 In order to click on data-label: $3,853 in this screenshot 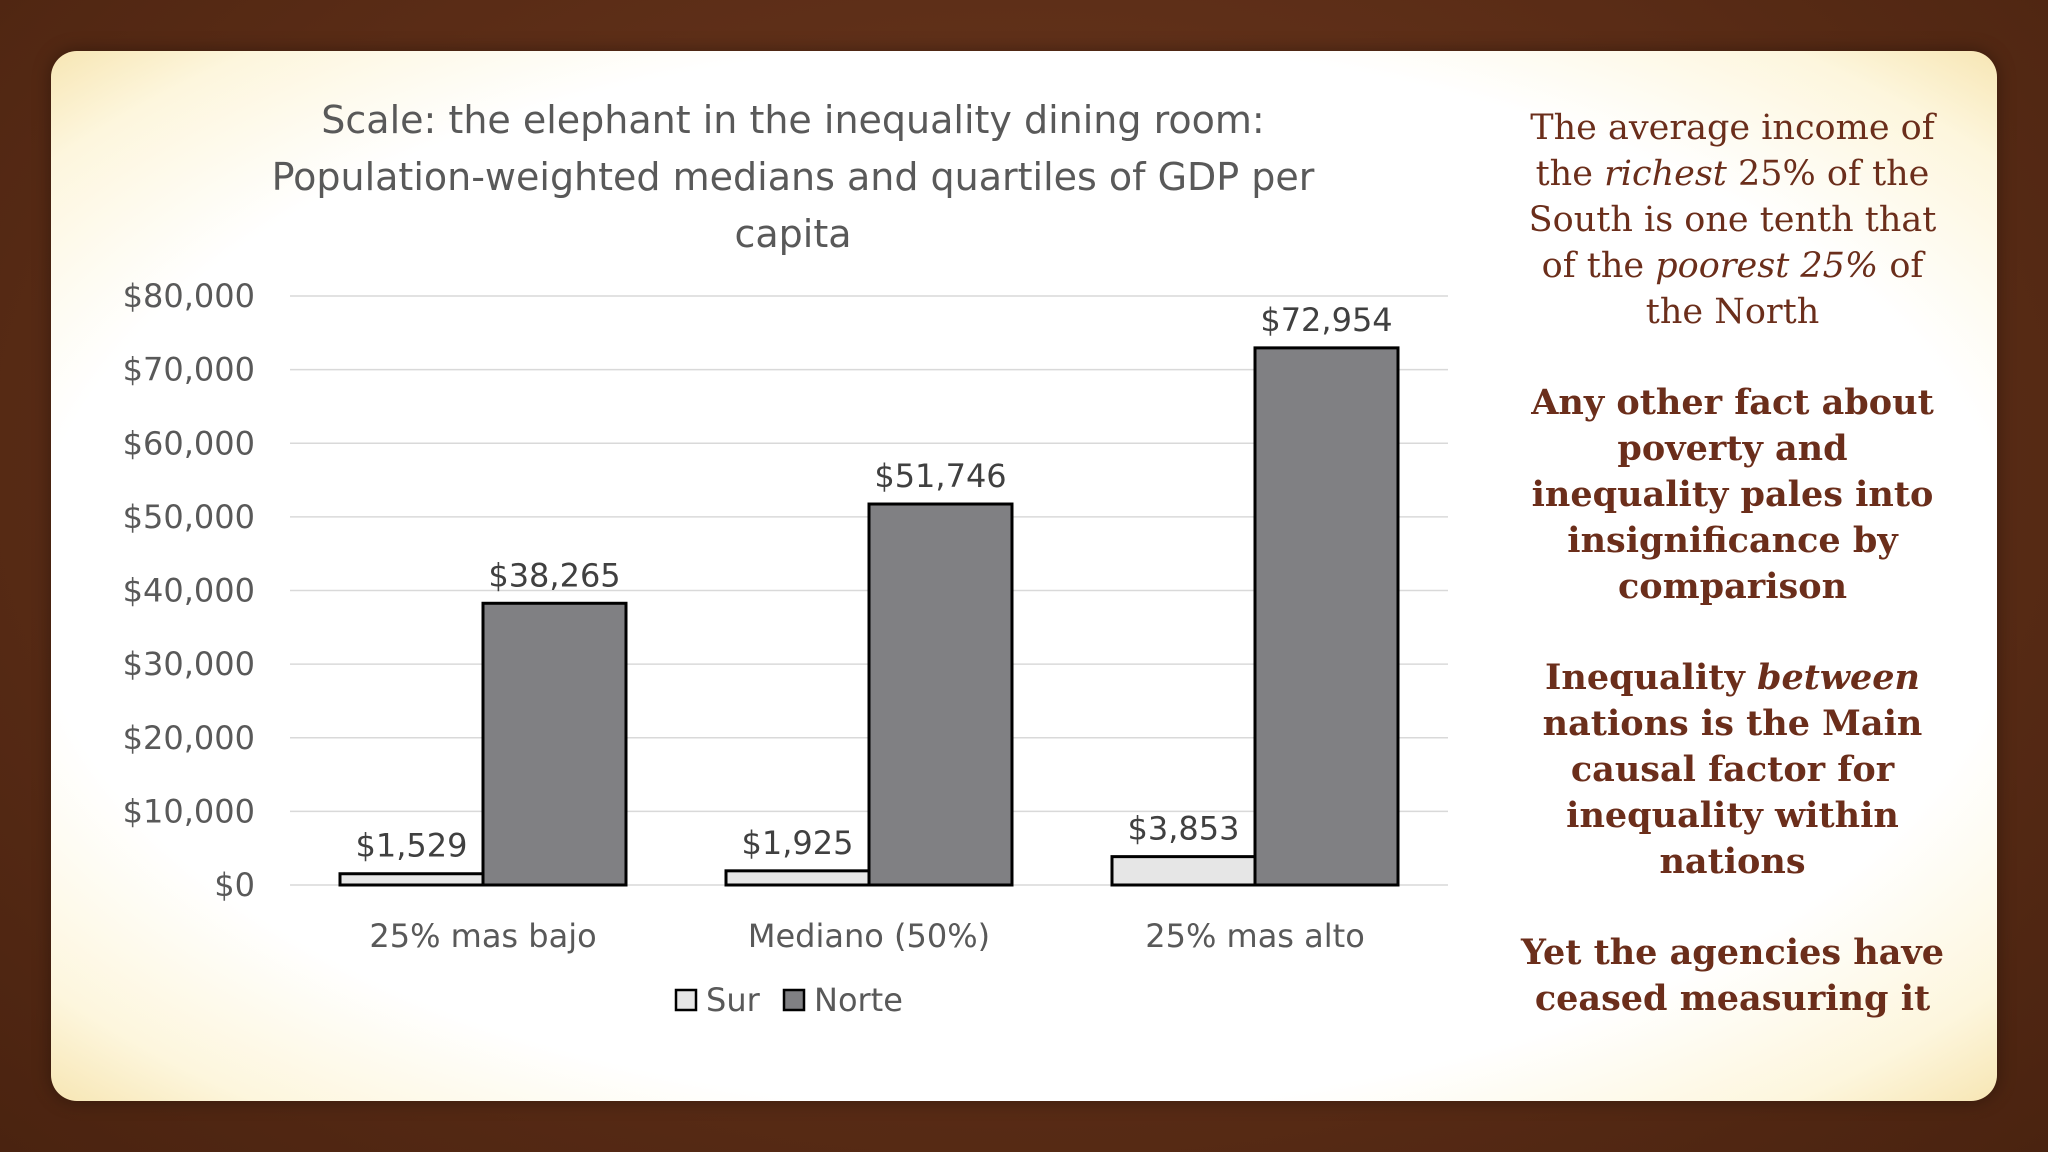, I will do `click(1184, 829)`.